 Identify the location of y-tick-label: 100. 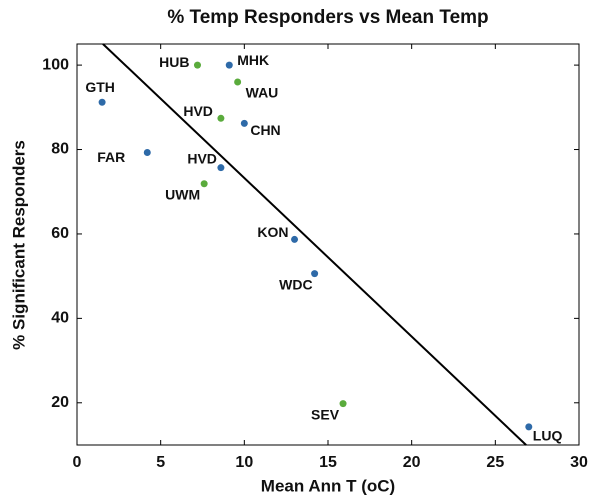
(55, 64).